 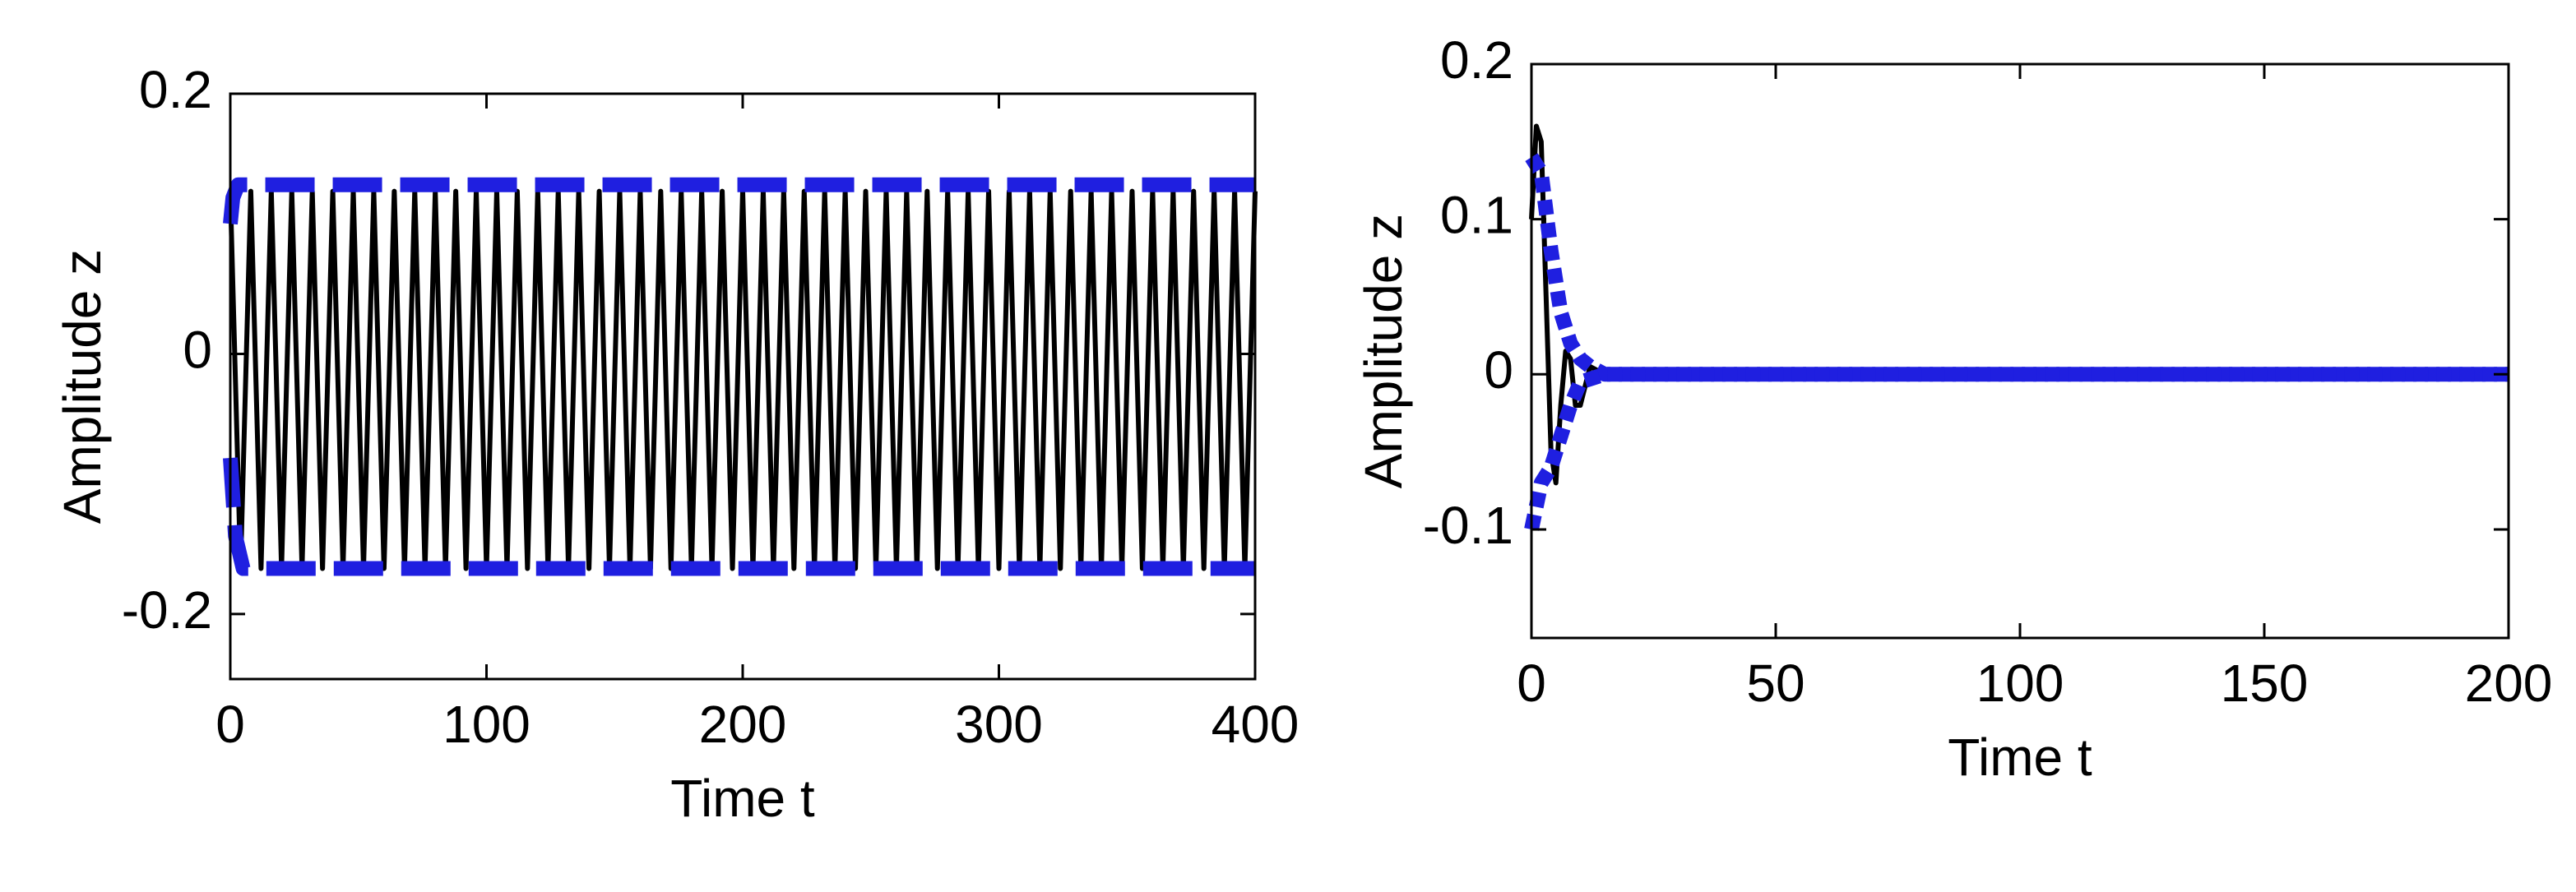 What do you see at coordinates (1468, 525) in the screenshot?
I see `y-tick-label: -0.1` at bounding box center [1468, 525].